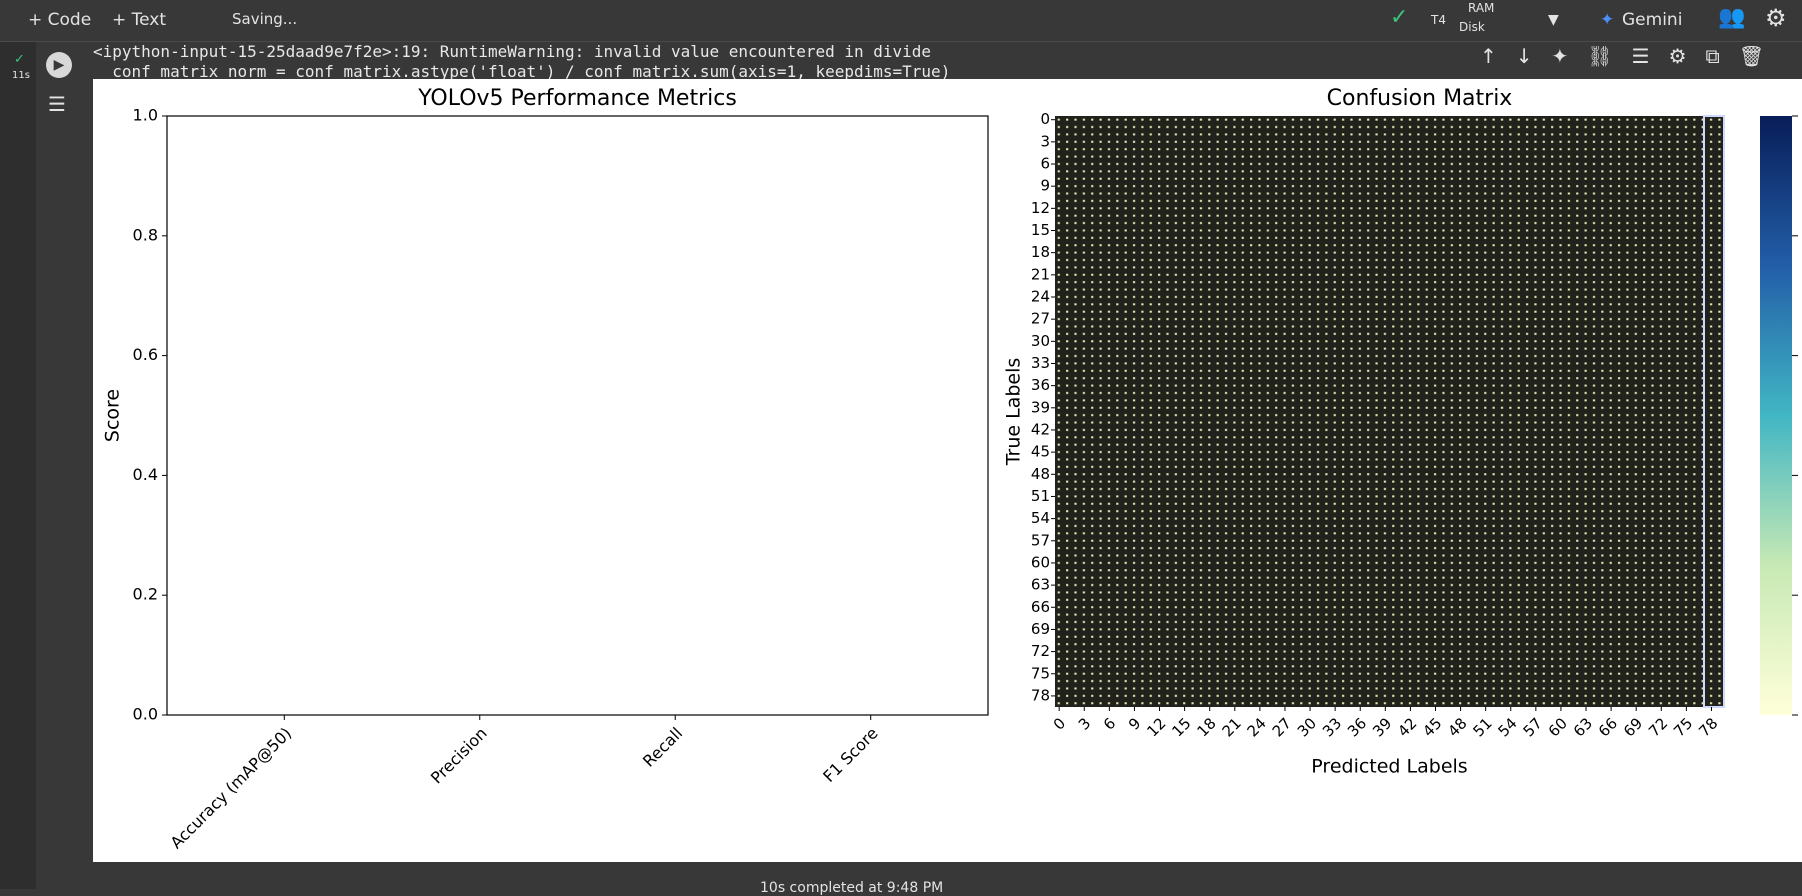  What do you see at coordinates (1732, 17) in the screenshot?
I see `share-icon: 👥` at bounding box center [1732, 17].